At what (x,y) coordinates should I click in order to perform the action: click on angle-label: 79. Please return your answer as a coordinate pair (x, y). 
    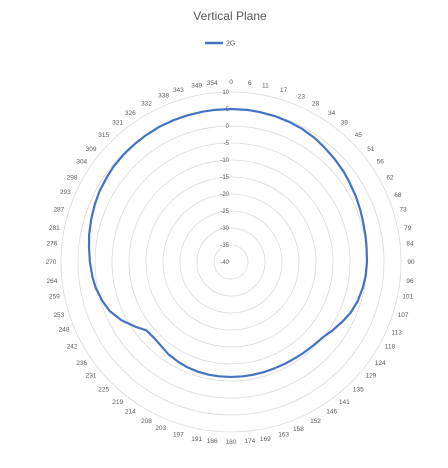
    Looking at the image, I should click on (408, 228).